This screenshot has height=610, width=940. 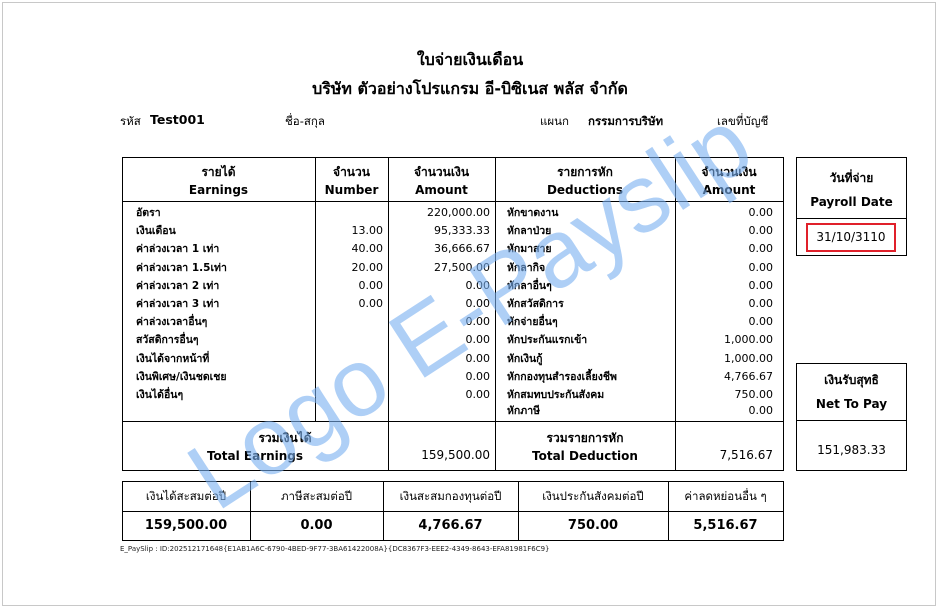 I want to click on earning-label: เงินได้จากหน้าที่, so click(x=173, y=358).